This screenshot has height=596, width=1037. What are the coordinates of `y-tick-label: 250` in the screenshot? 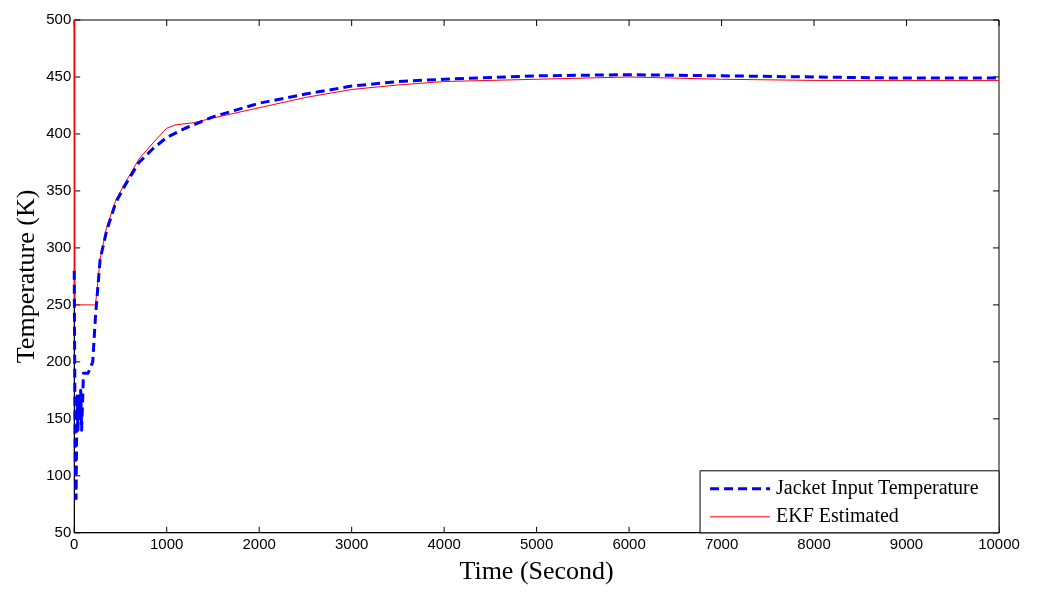 It's located at (59, 304).